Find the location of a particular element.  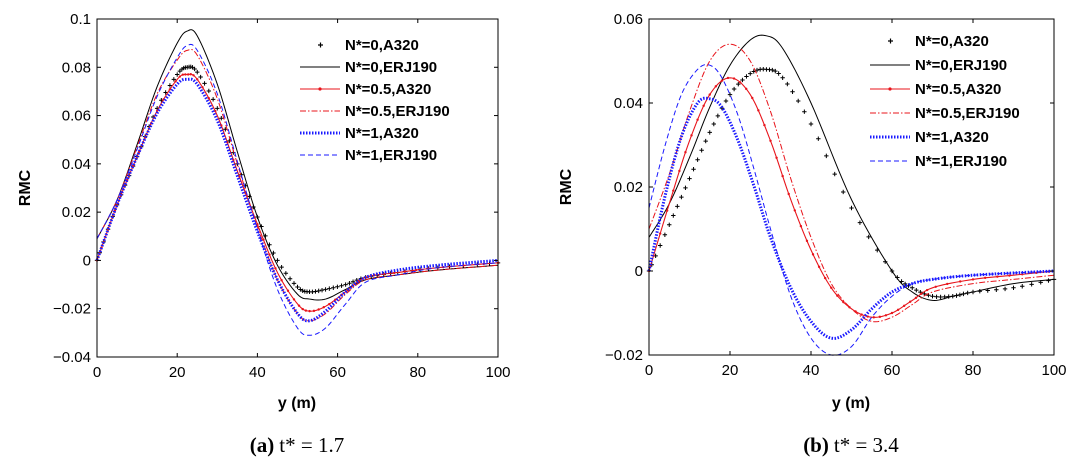

legend-item: N*=1,A320 is located at coordinates (359, 133).